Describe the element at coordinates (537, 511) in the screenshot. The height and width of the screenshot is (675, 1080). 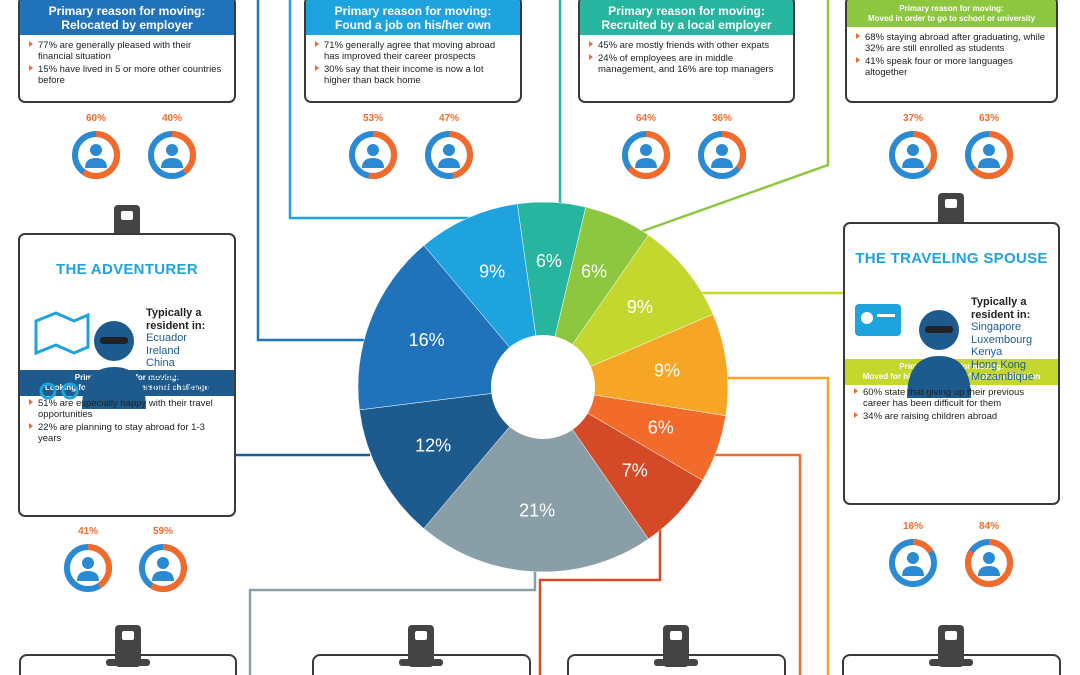
I see `slice-label: 21%` at that location.